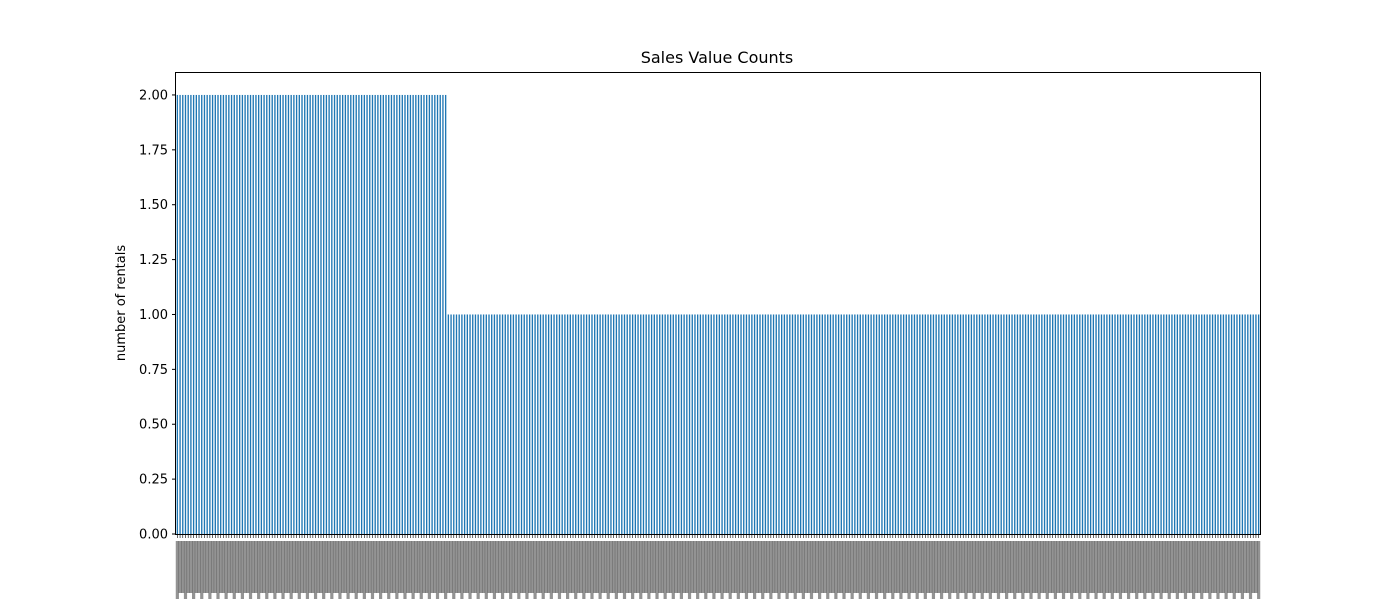 This screenshot has height=605, width=1400. What do you see at coordinates (717, 57) in the screenshot?
I see `chart-title: Sales Value Counts` at bounding box center [717, 57].